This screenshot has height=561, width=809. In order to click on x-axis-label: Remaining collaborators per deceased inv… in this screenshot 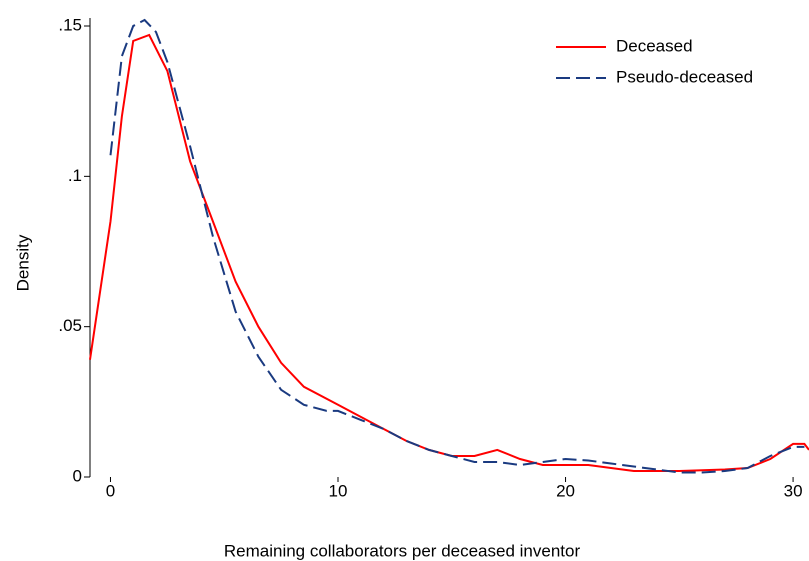, I will do `click(402, 550)`.